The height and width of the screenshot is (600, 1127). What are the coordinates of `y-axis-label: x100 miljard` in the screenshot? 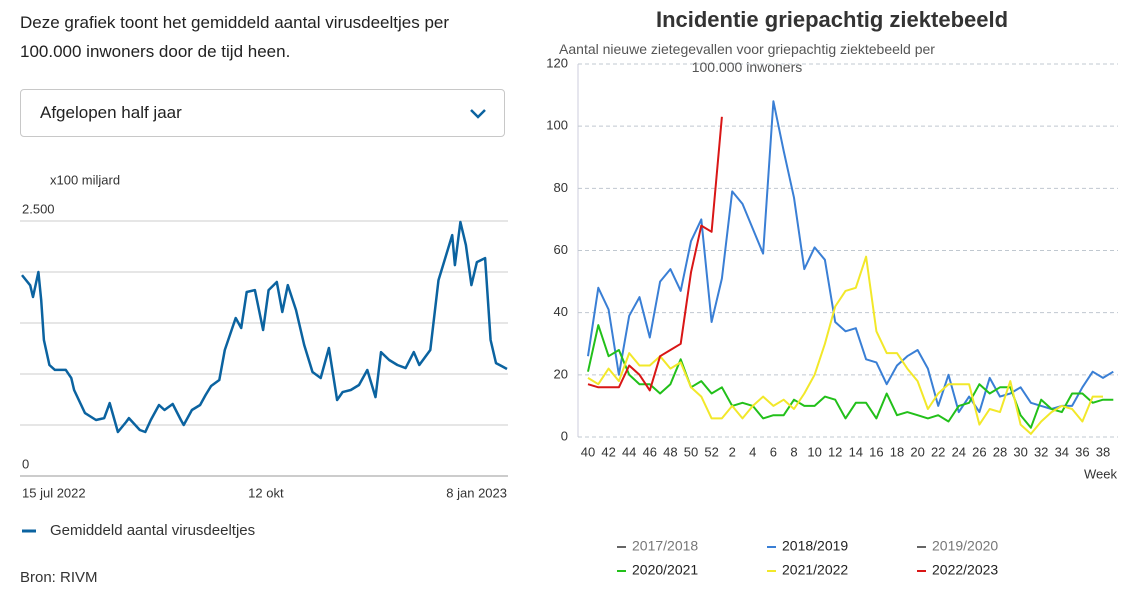 It's located at (85, 179).